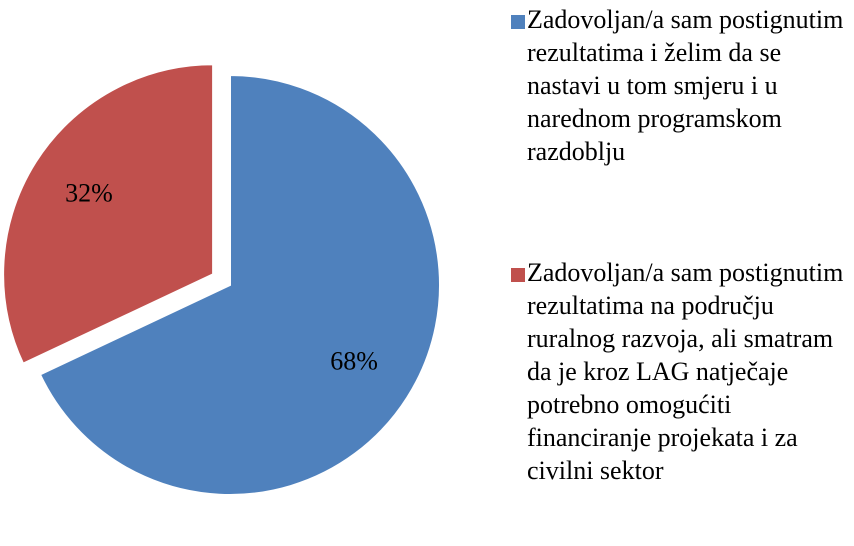 The image size is (854, 546). What do you see at coordinates (89, 192) in the screenshot?
I see `data-label: 32%` at bounding box center [89, 192].